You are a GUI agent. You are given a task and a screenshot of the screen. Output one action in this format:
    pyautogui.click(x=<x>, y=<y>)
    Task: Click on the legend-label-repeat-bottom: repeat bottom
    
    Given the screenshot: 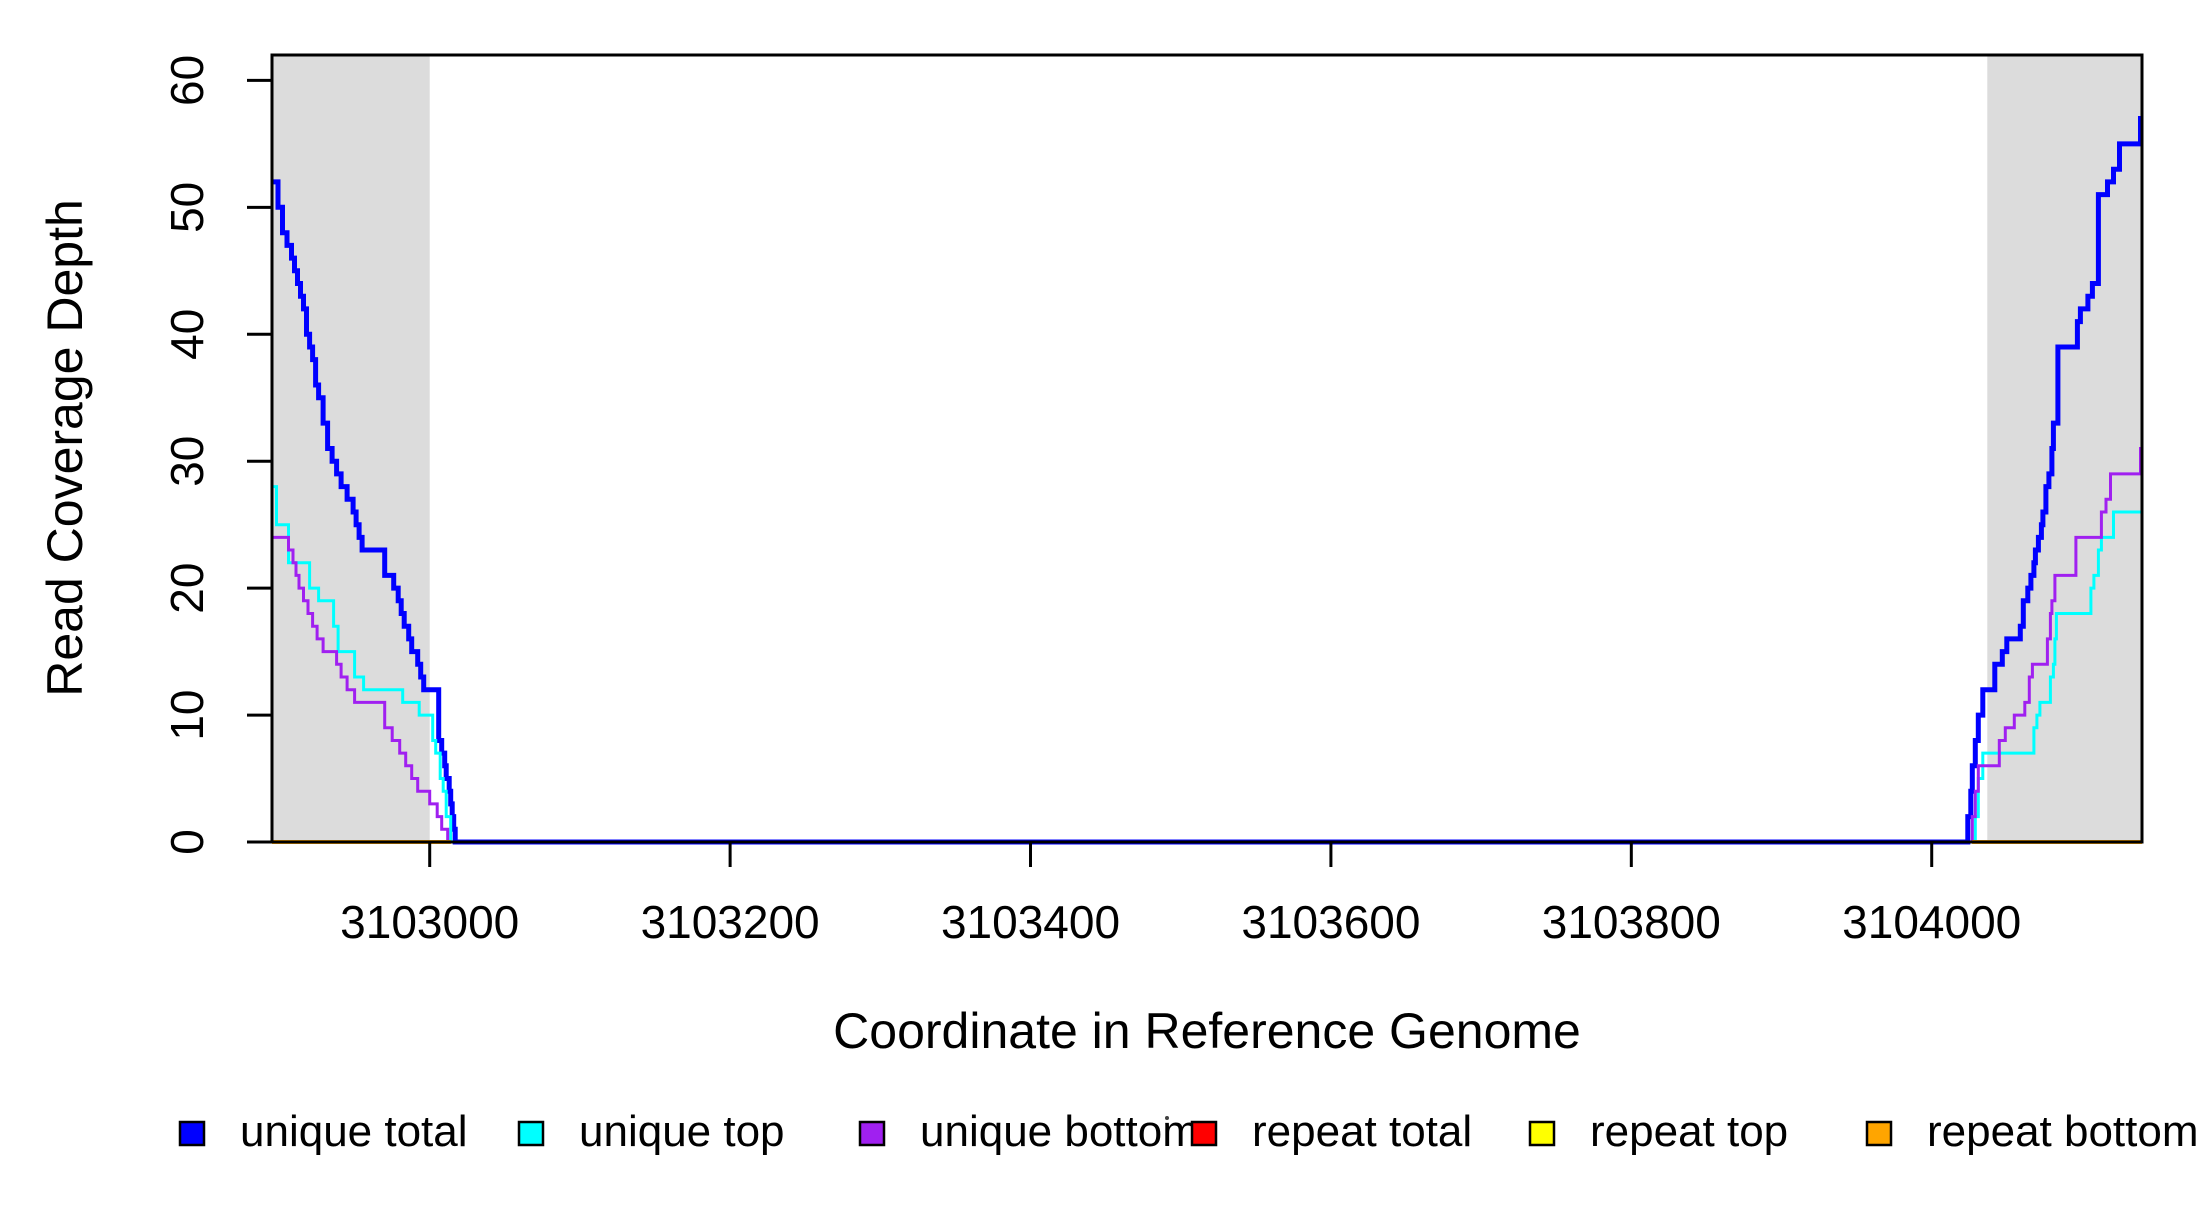 What is the action you would take?
    pyautogui.click(x=2063, y=1131)
    